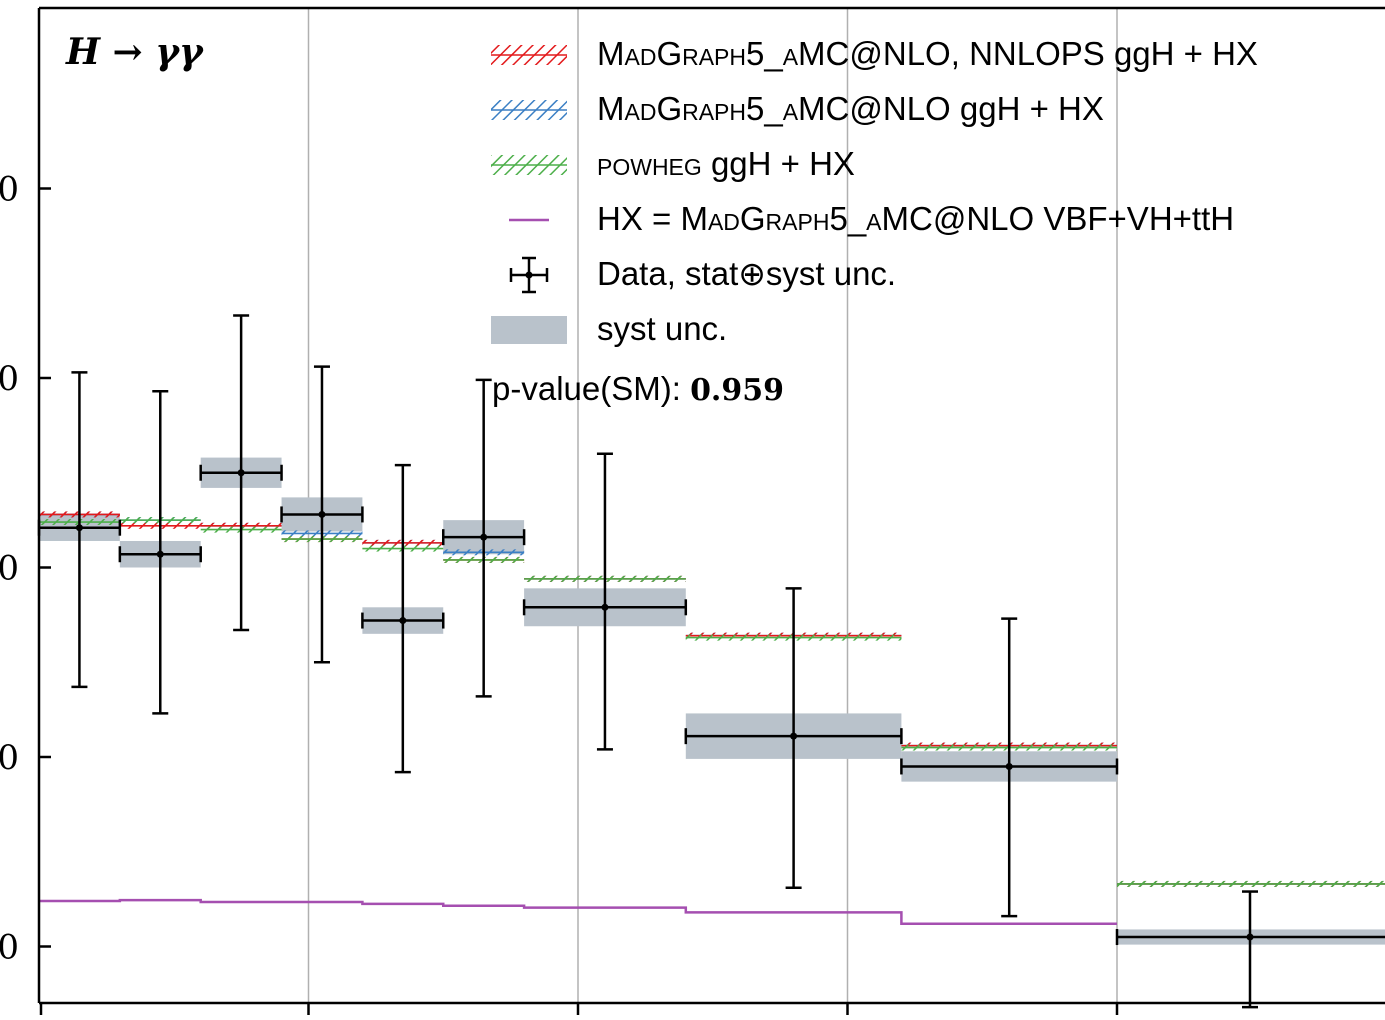 This screenshot has height=1020, width=1385. I want to click on legend-swatch-mg5, so click(529, 110).